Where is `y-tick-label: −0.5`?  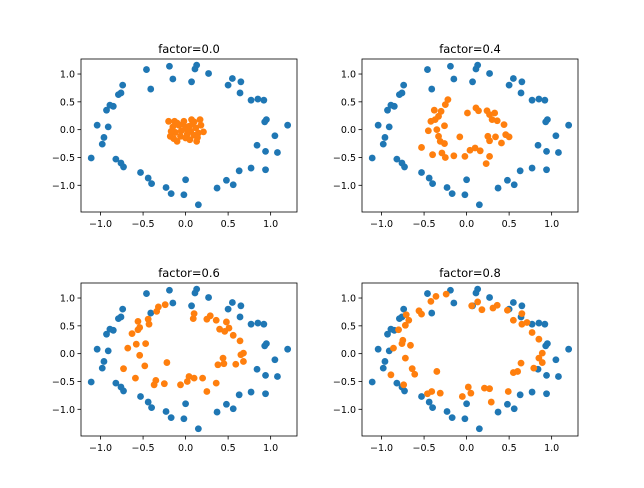
y-tick-label: −0.5 is located at coordinates (63, 158).